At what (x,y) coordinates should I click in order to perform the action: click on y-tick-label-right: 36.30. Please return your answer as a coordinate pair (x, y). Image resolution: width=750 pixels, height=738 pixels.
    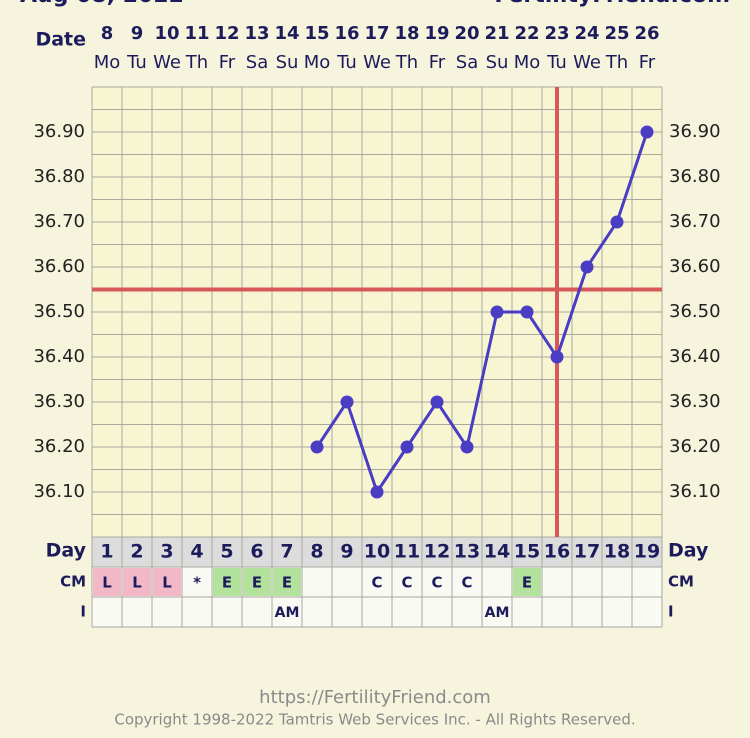
    Looking at the image, I should click on (695, 401).